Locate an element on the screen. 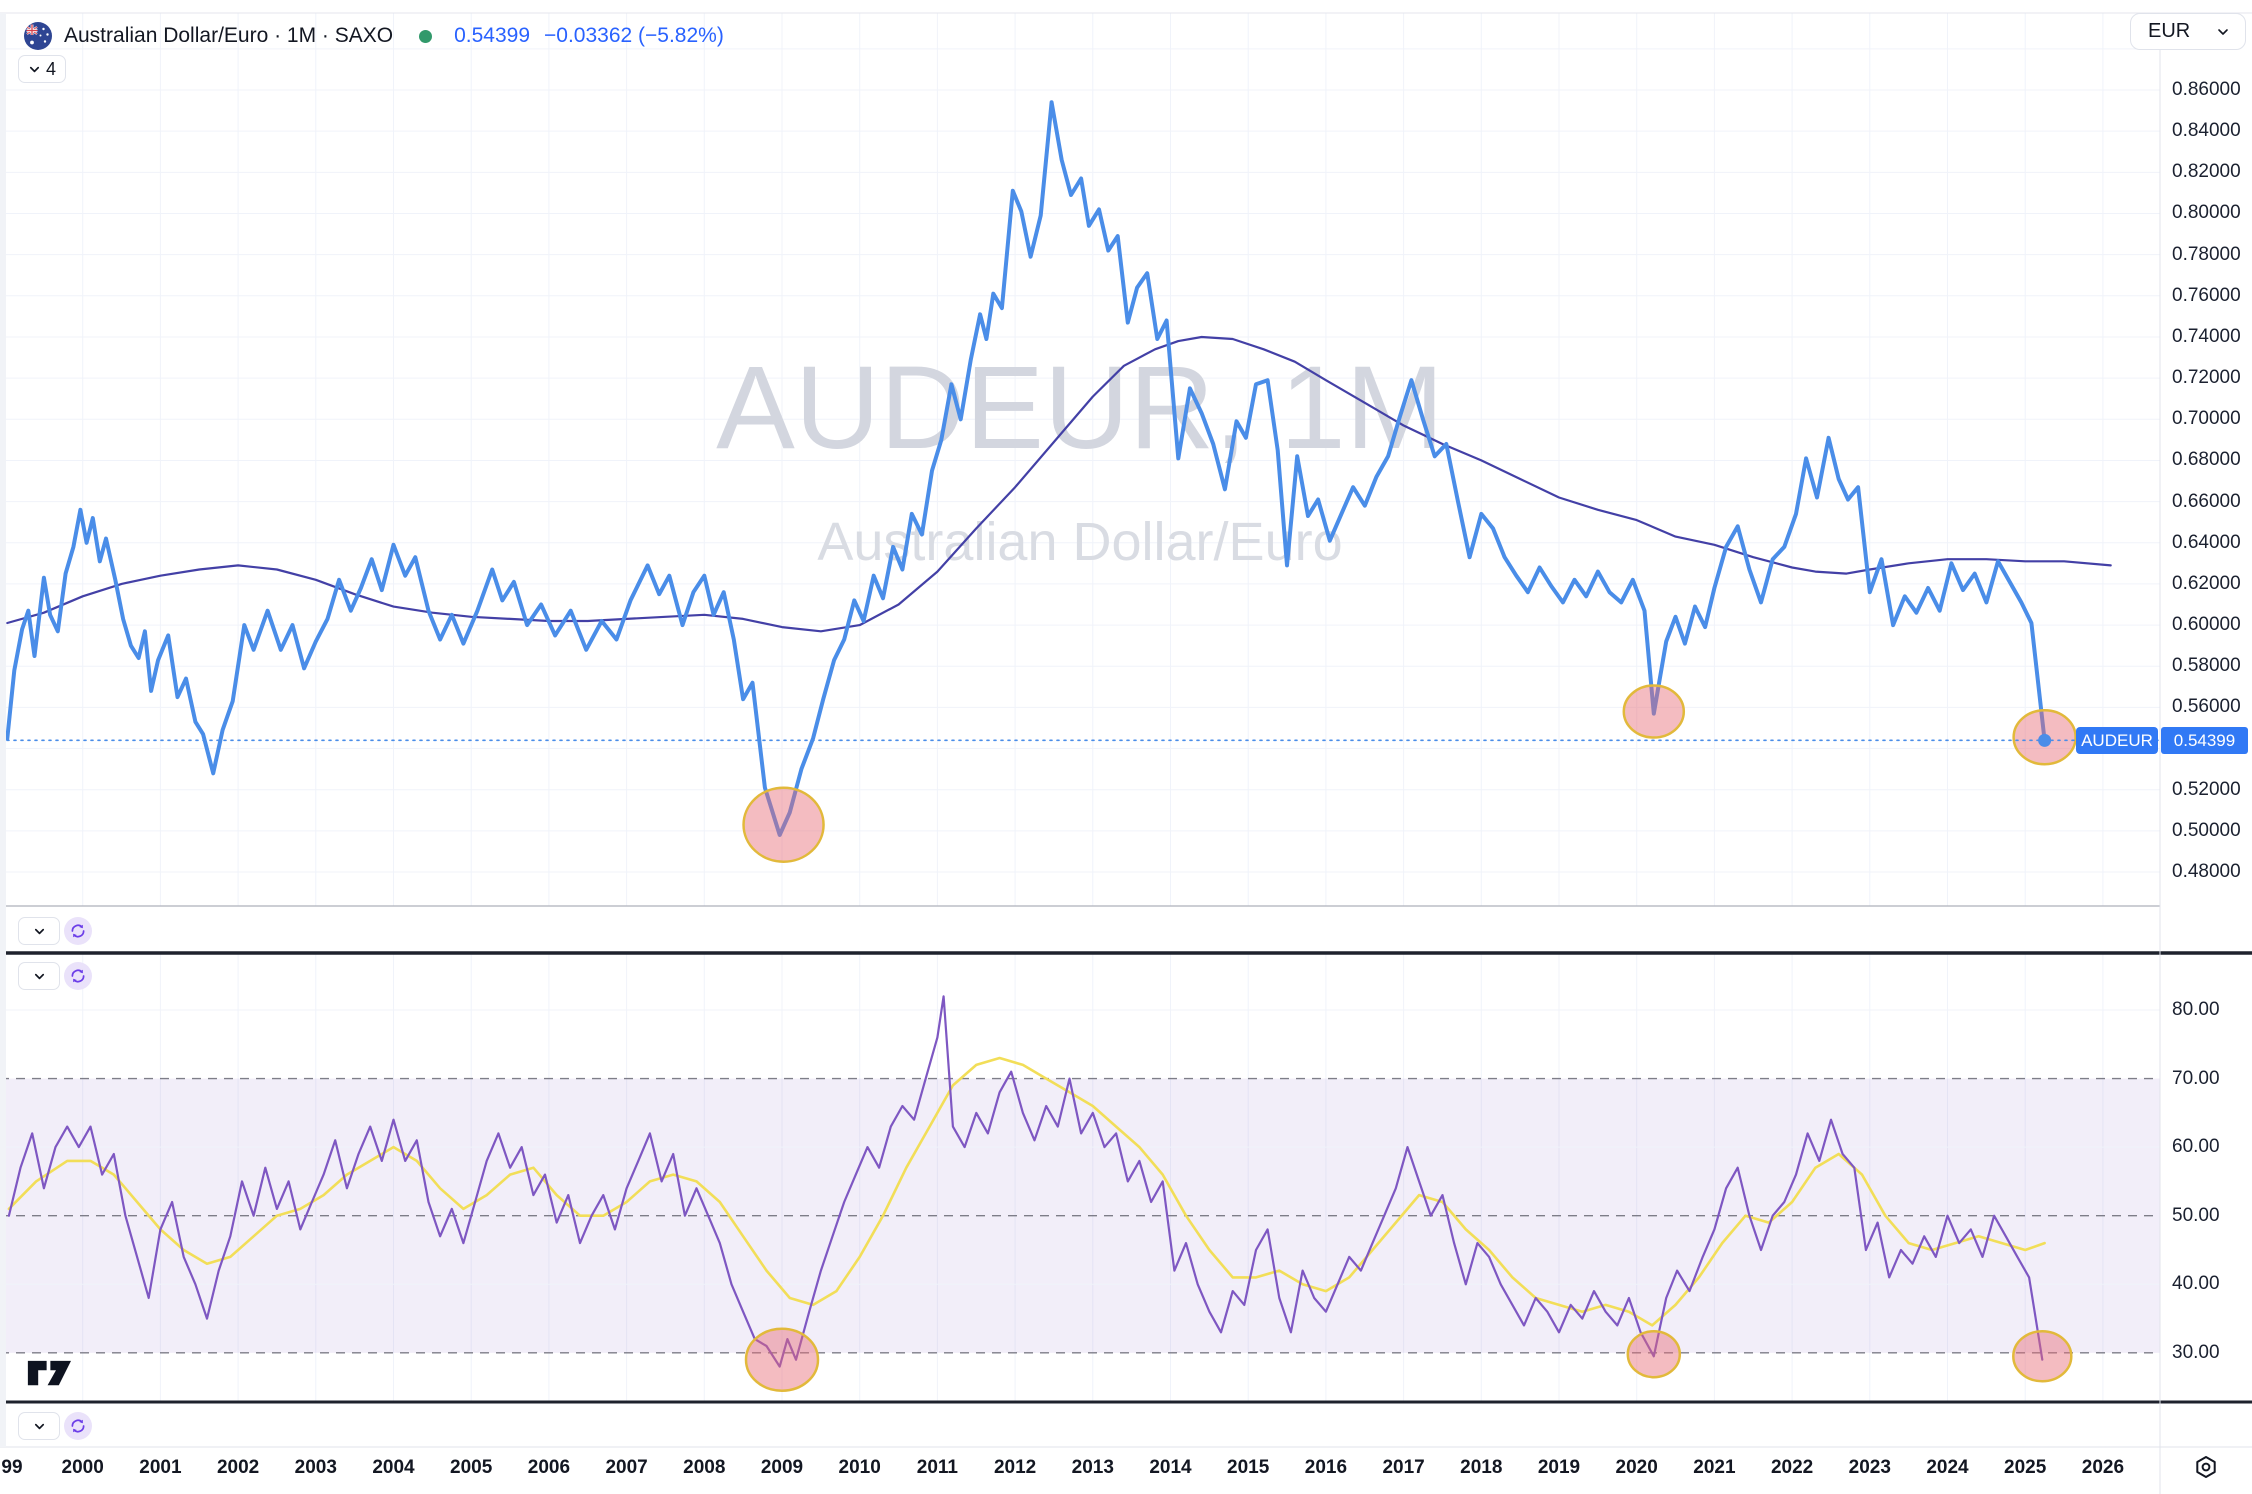  currency-dropdown: EUR is located at coordinates (2188, 31).